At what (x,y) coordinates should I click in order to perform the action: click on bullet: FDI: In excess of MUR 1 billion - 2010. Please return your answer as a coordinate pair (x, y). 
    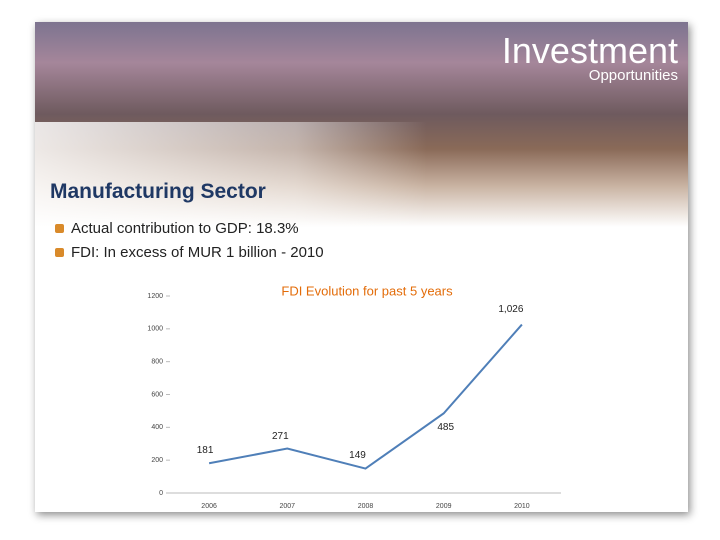
    Looking at the image, I should click on (189, 252).